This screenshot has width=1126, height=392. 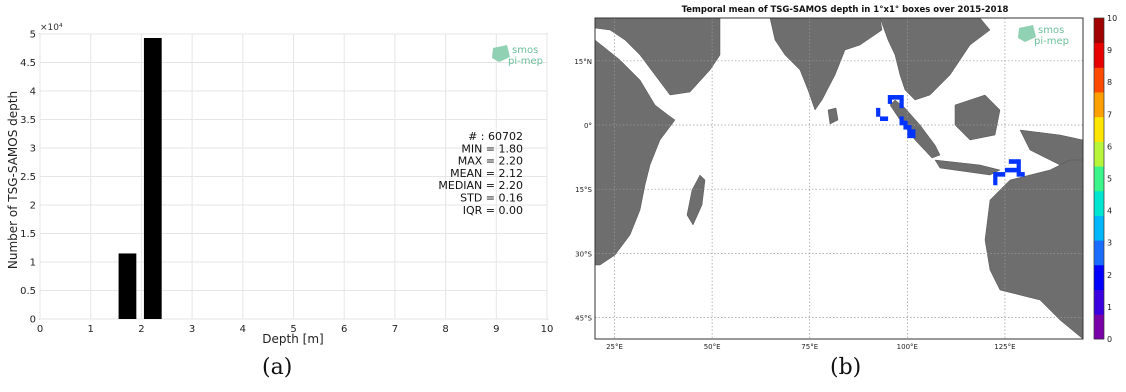 I want to click on land-africa, so click(x=635, y=152).